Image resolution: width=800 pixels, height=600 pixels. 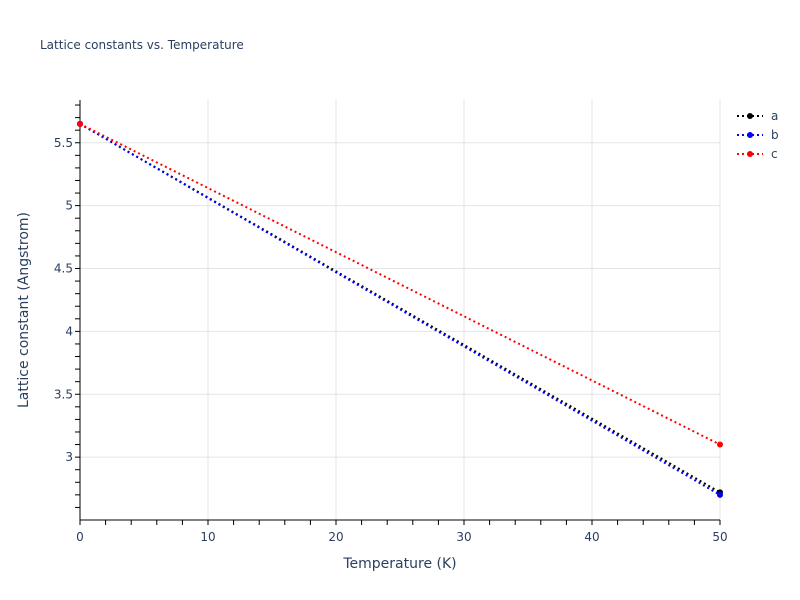 I want to click on legend-label-c: c, so click(x=774, y=153).